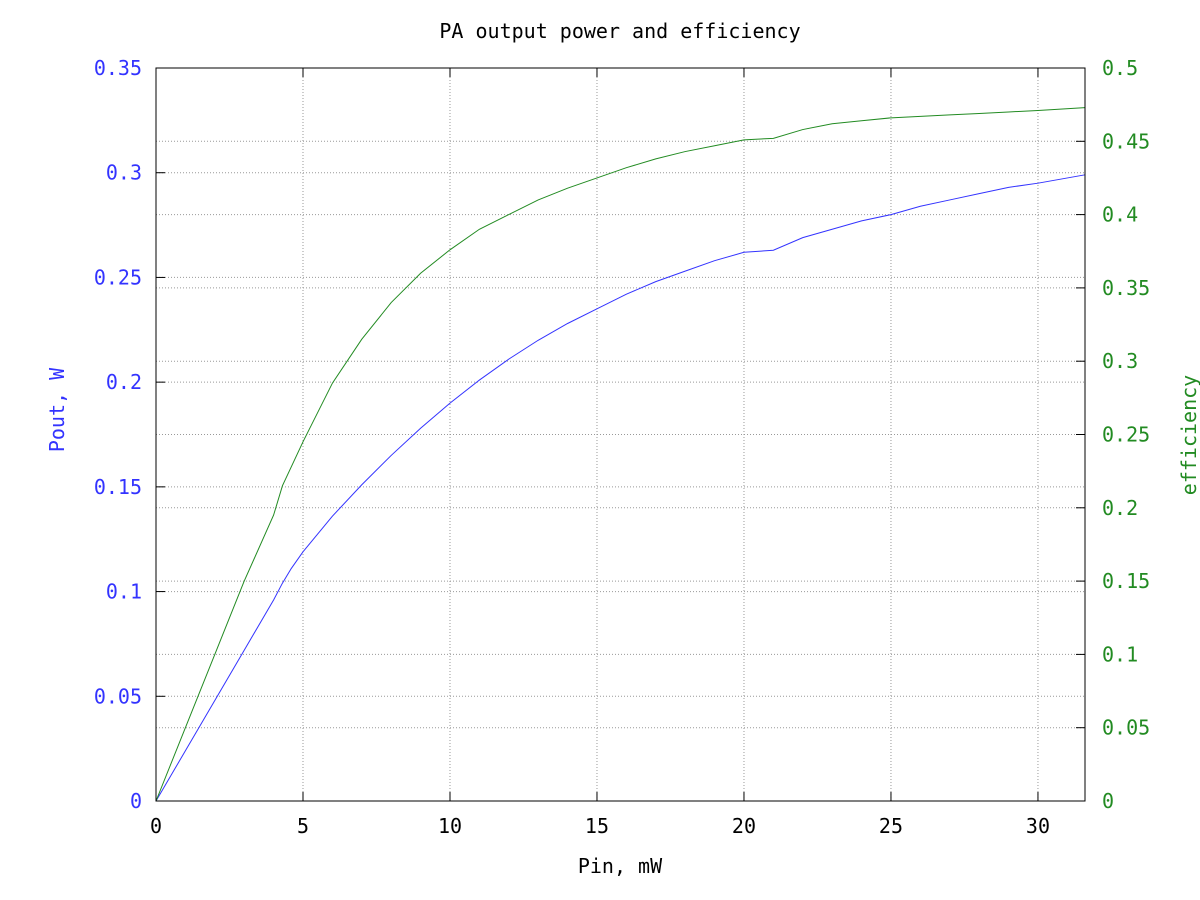  I want to click on y-tick-label: 0.35, so click(118, 68).